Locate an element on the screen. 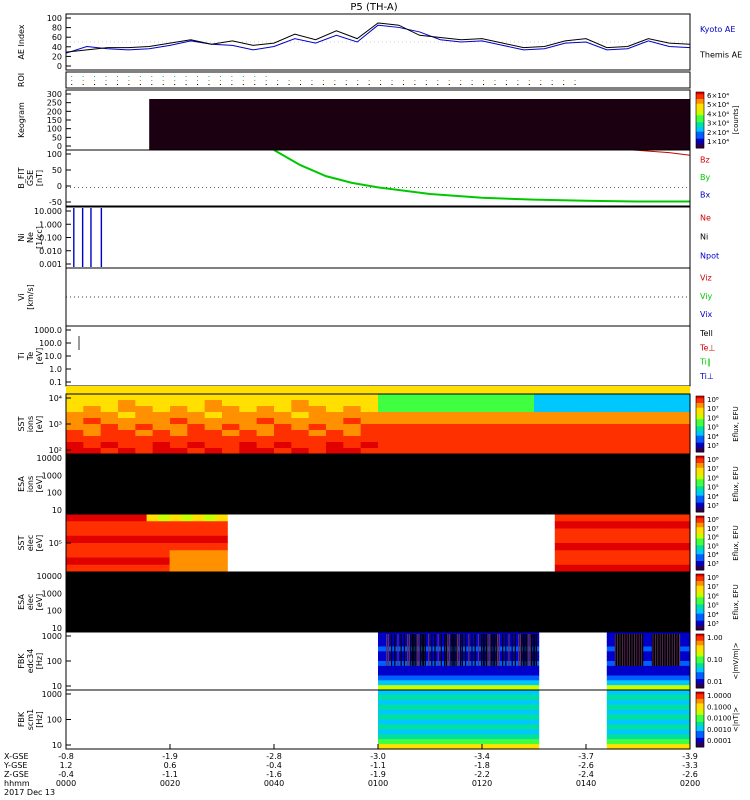  legend-bz: Bz is located at coordinates (705, 159).